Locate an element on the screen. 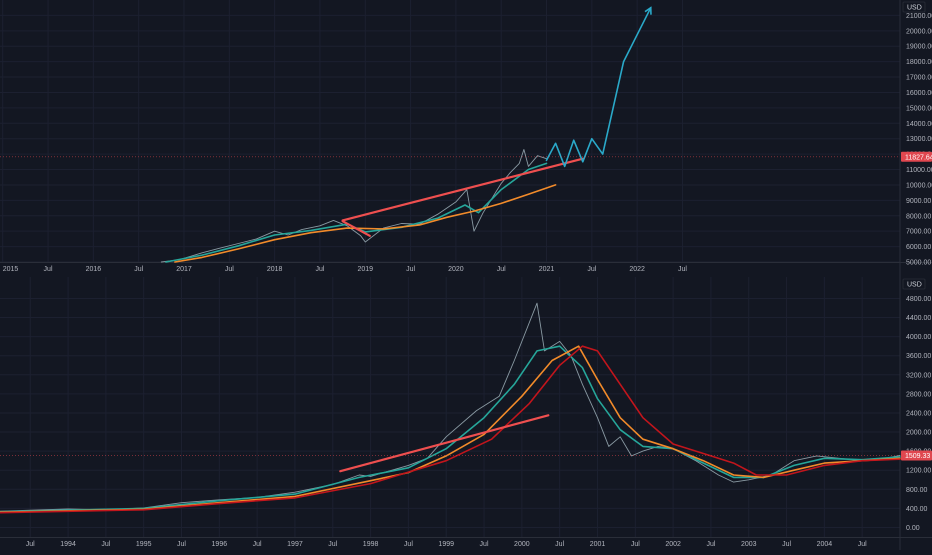 This screenshot has height=555, width=932. projection-arrowhead is located at coordinates (648, 10).